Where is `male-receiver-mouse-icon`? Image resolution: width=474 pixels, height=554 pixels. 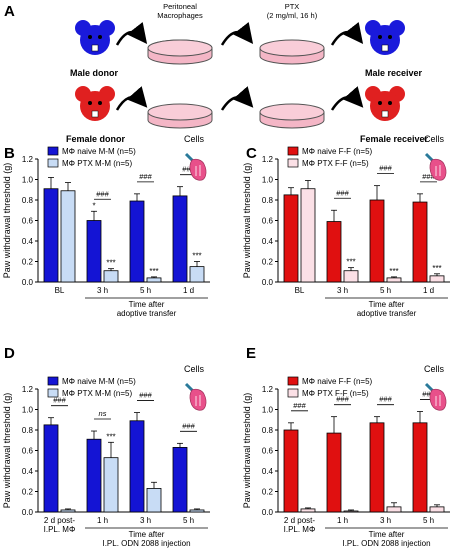 male-receiver-mouse-icon is located at coordinates (385, 37).